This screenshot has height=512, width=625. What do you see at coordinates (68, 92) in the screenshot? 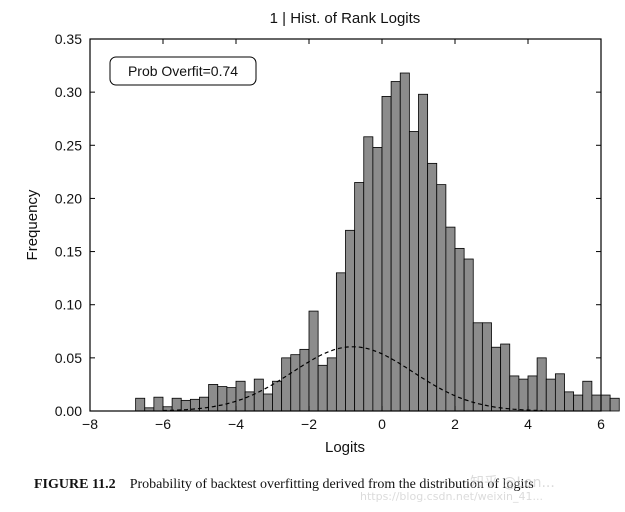
I see `y-tick-label: 0.30` at bounding box center [68, 92].